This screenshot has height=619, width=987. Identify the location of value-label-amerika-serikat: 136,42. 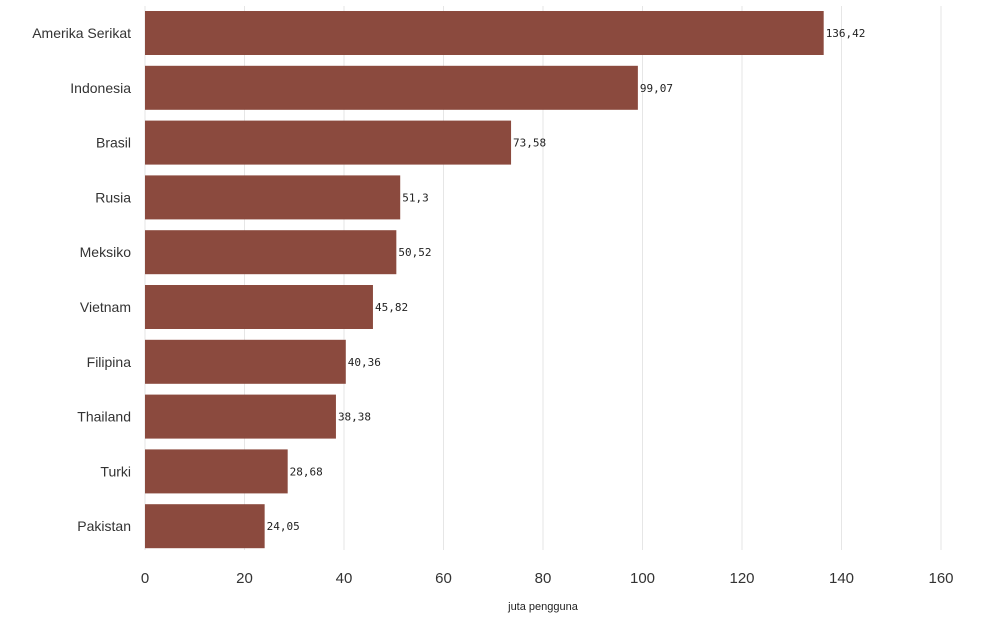
(846, 33).